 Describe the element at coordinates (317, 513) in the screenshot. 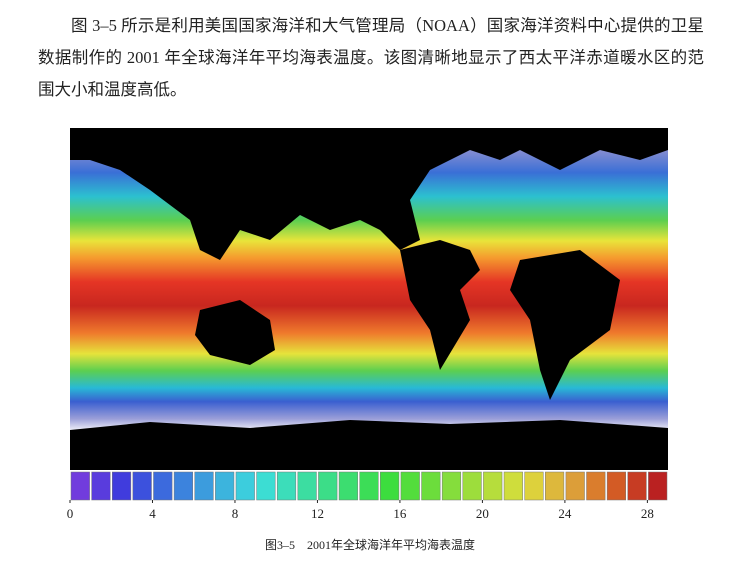

I see `colorbar-tick-label: 12` at that location.